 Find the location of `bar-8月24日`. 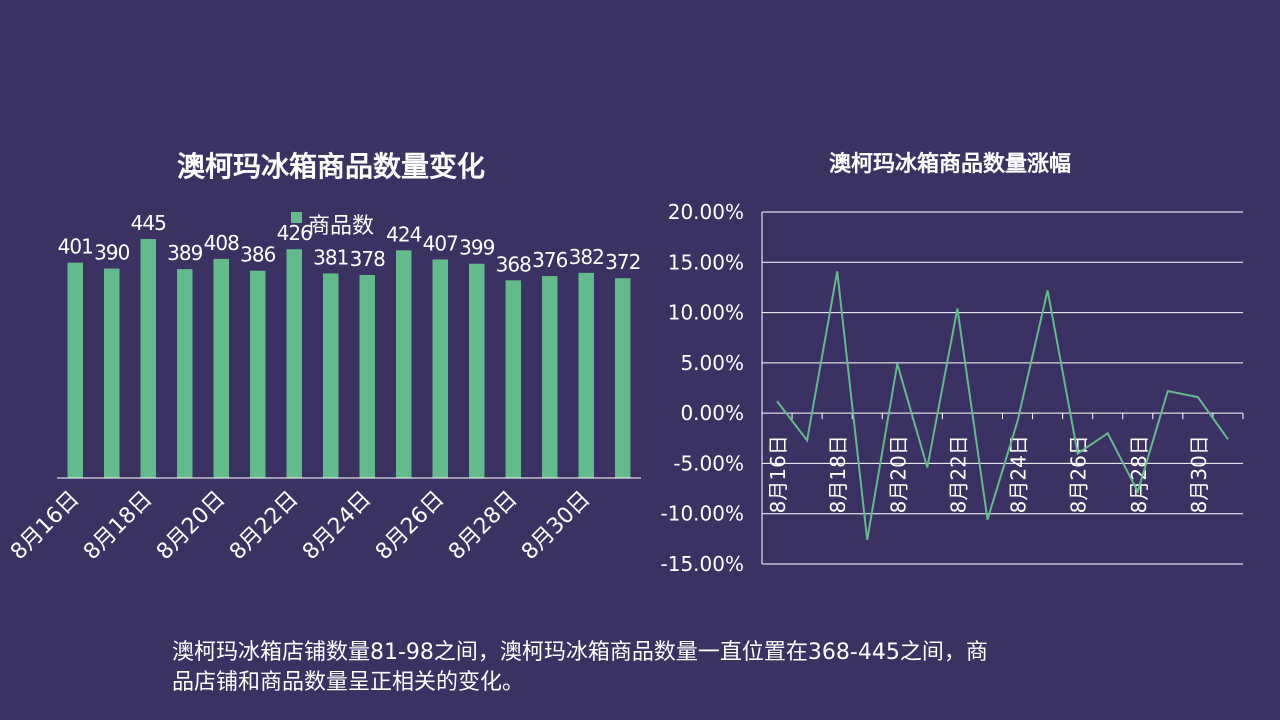

bar-8月24日 is located at coordinates (367, 376).